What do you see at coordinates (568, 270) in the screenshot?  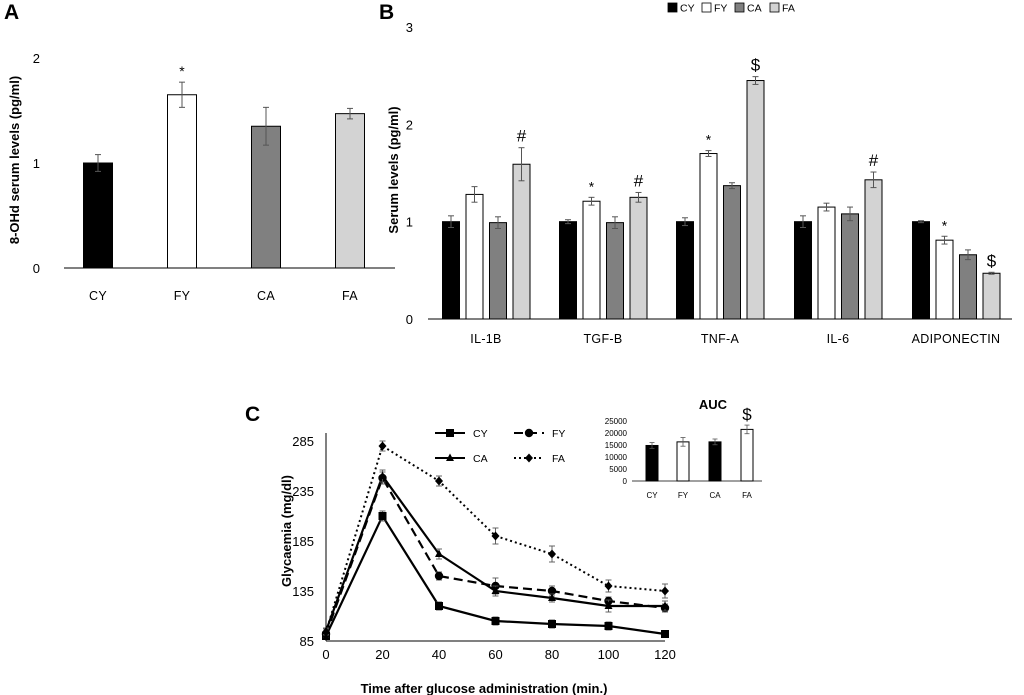 I see `bar-b-tgf-b-cy` at bounding box center [568, 270].